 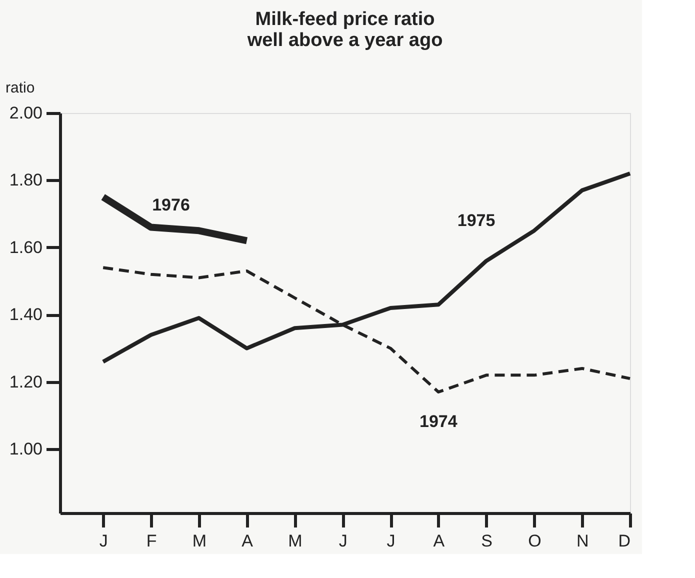 What do you see at coordinates (438, 421) in the screenshot?
I see `series-label: 1974` at bounding box center [438, 421].